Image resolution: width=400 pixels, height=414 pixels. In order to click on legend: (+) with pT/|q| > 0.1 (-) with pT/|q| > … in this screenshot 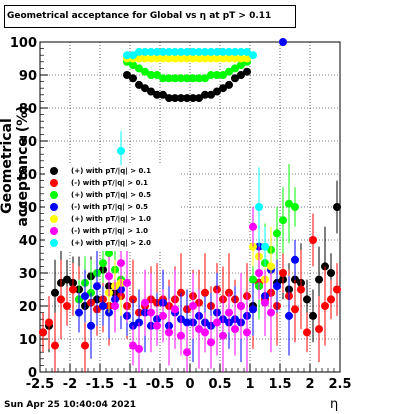, I will do `click(112, 208)`.